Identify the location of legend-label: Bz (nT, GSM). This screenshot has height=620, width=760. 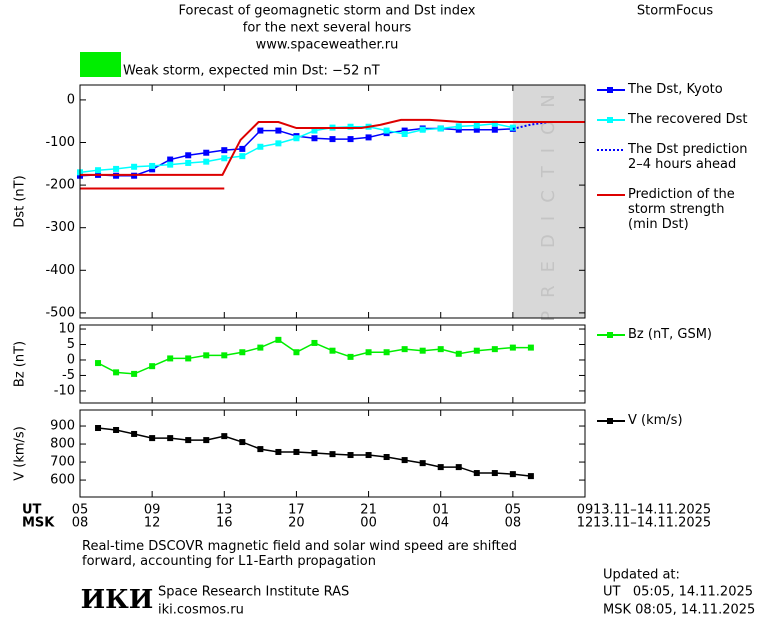
(670, 334).